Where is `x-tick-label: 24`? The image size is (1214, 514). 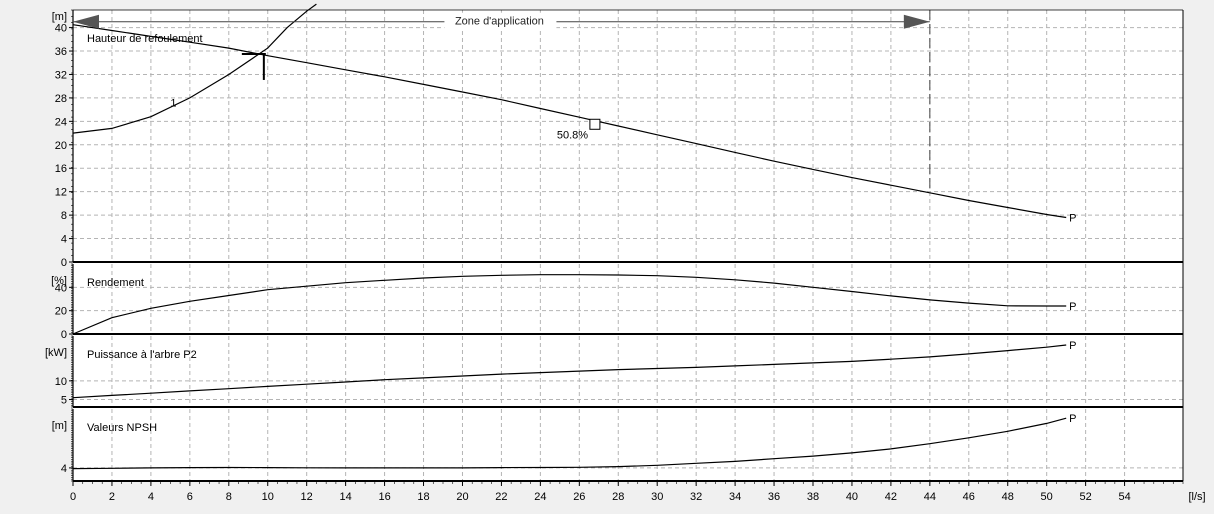
x-tick-label: 24 is located at coordinates (540, 497).